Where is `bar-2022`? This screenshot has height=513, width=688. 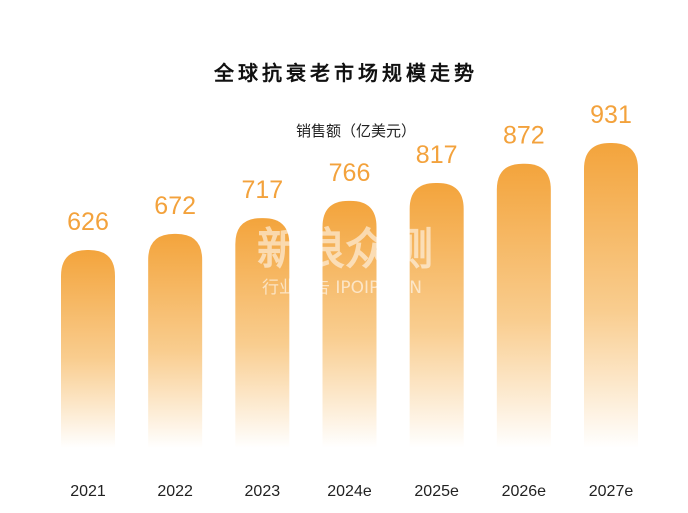
bar-2022 is located at coordinates (175, 340).